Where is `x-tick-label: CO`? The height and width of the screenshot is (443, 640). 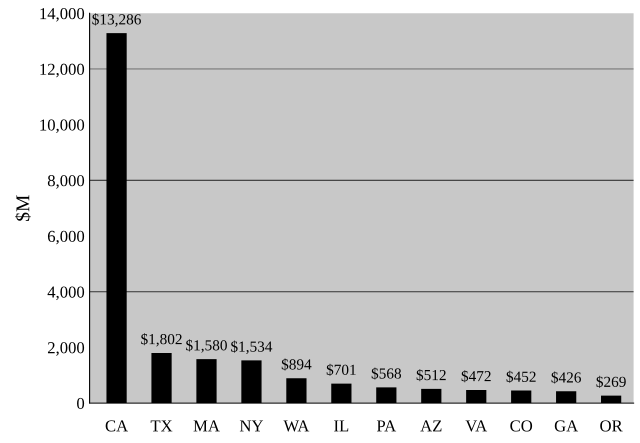 x-tick-label: CO is located at coordinates (521, 426).